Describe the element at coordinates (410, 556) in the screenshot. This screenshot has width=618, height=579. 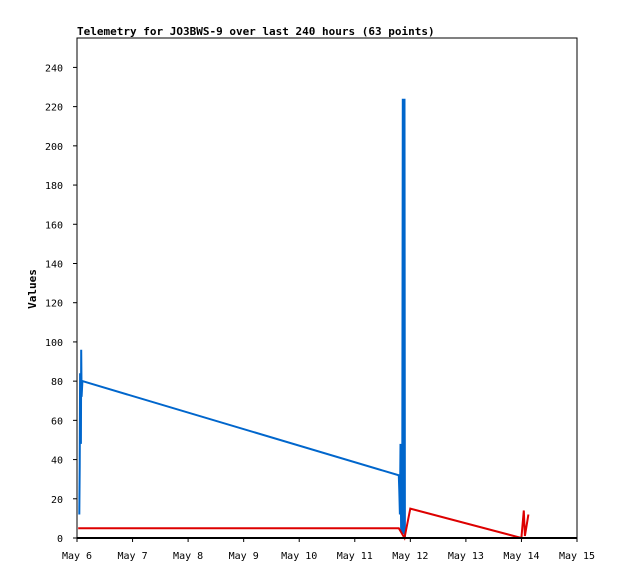
I see `x-tick-label: May 12` at that location.